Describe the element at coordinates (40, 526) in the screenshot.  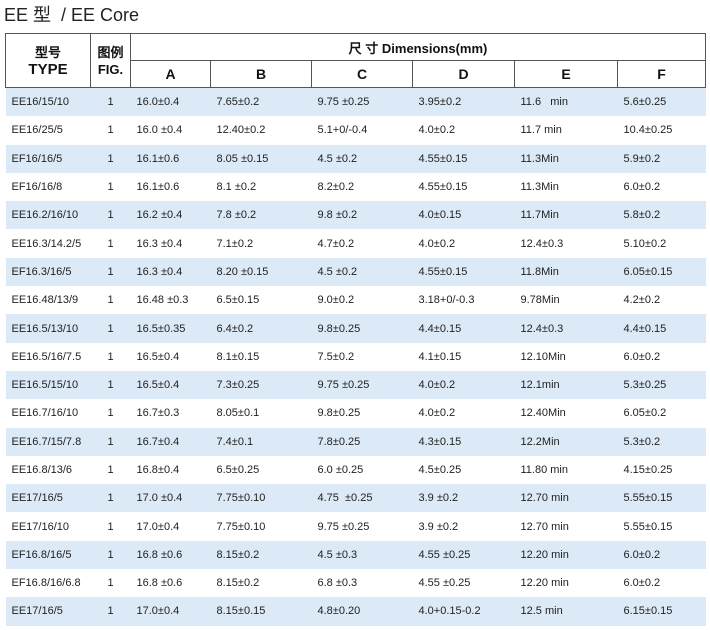
I see `type-cell: EE17/16/10` at that location.